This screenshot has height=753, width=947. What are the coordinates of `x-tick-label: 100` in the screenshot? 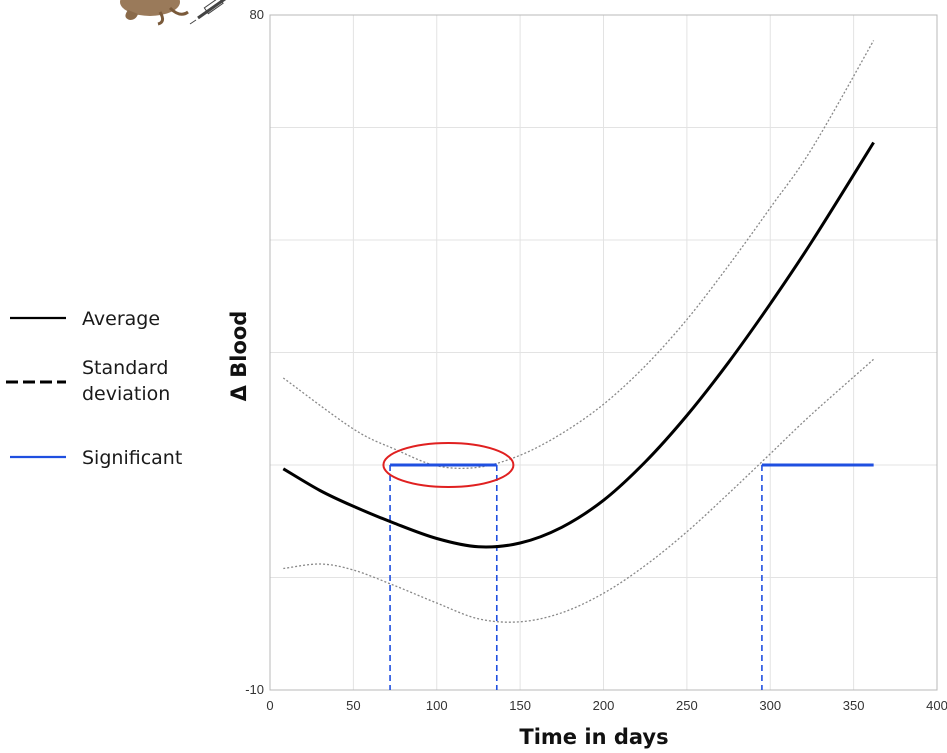 It's located at (437, 705).